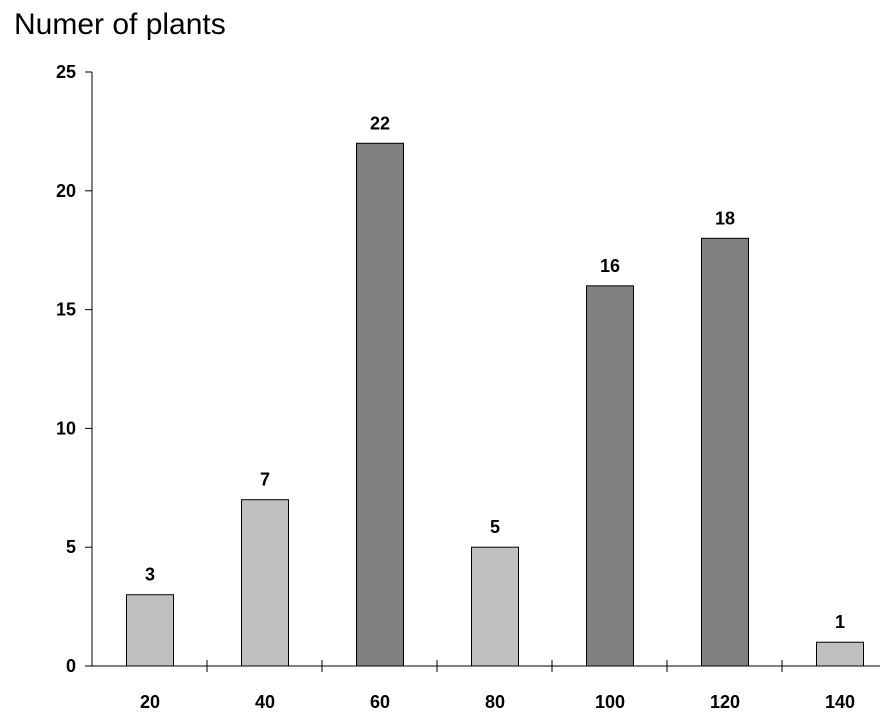 The image size is (891, 712). What do you see at coordinates (380, 702) in the screenshot?
I see `x-tick-label-60: 60` at bounding box center [380, 702].